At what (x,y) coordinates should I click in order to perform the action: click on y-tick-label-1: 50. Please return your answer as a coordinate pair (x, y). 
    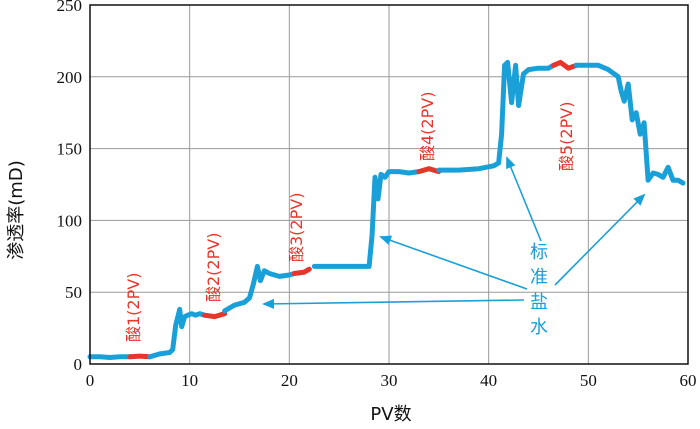
    Looking at the image, I should click on (73, 292).